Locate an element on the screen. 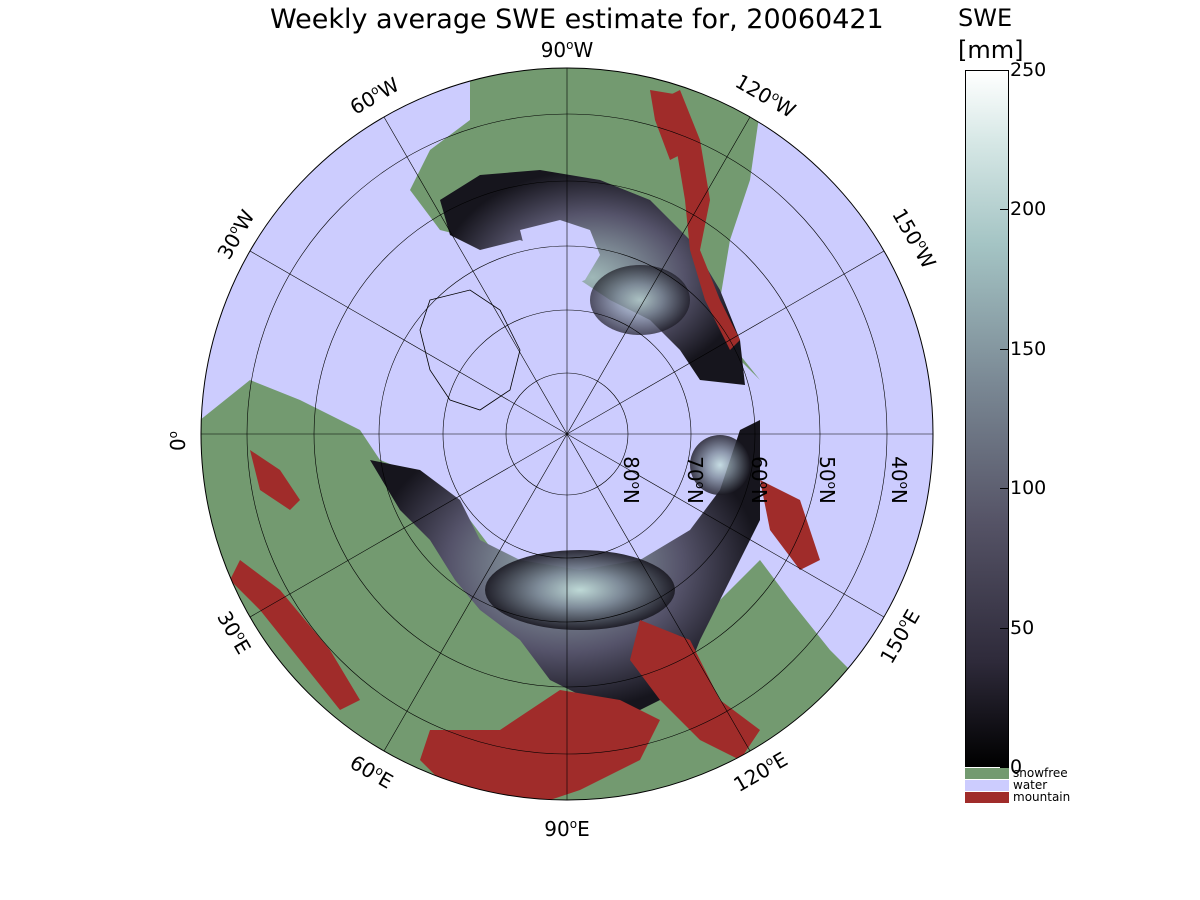 This screenshot has height=900, width=1200. colorbar-tick-label: 250 is located at coordinates (1028, 70).